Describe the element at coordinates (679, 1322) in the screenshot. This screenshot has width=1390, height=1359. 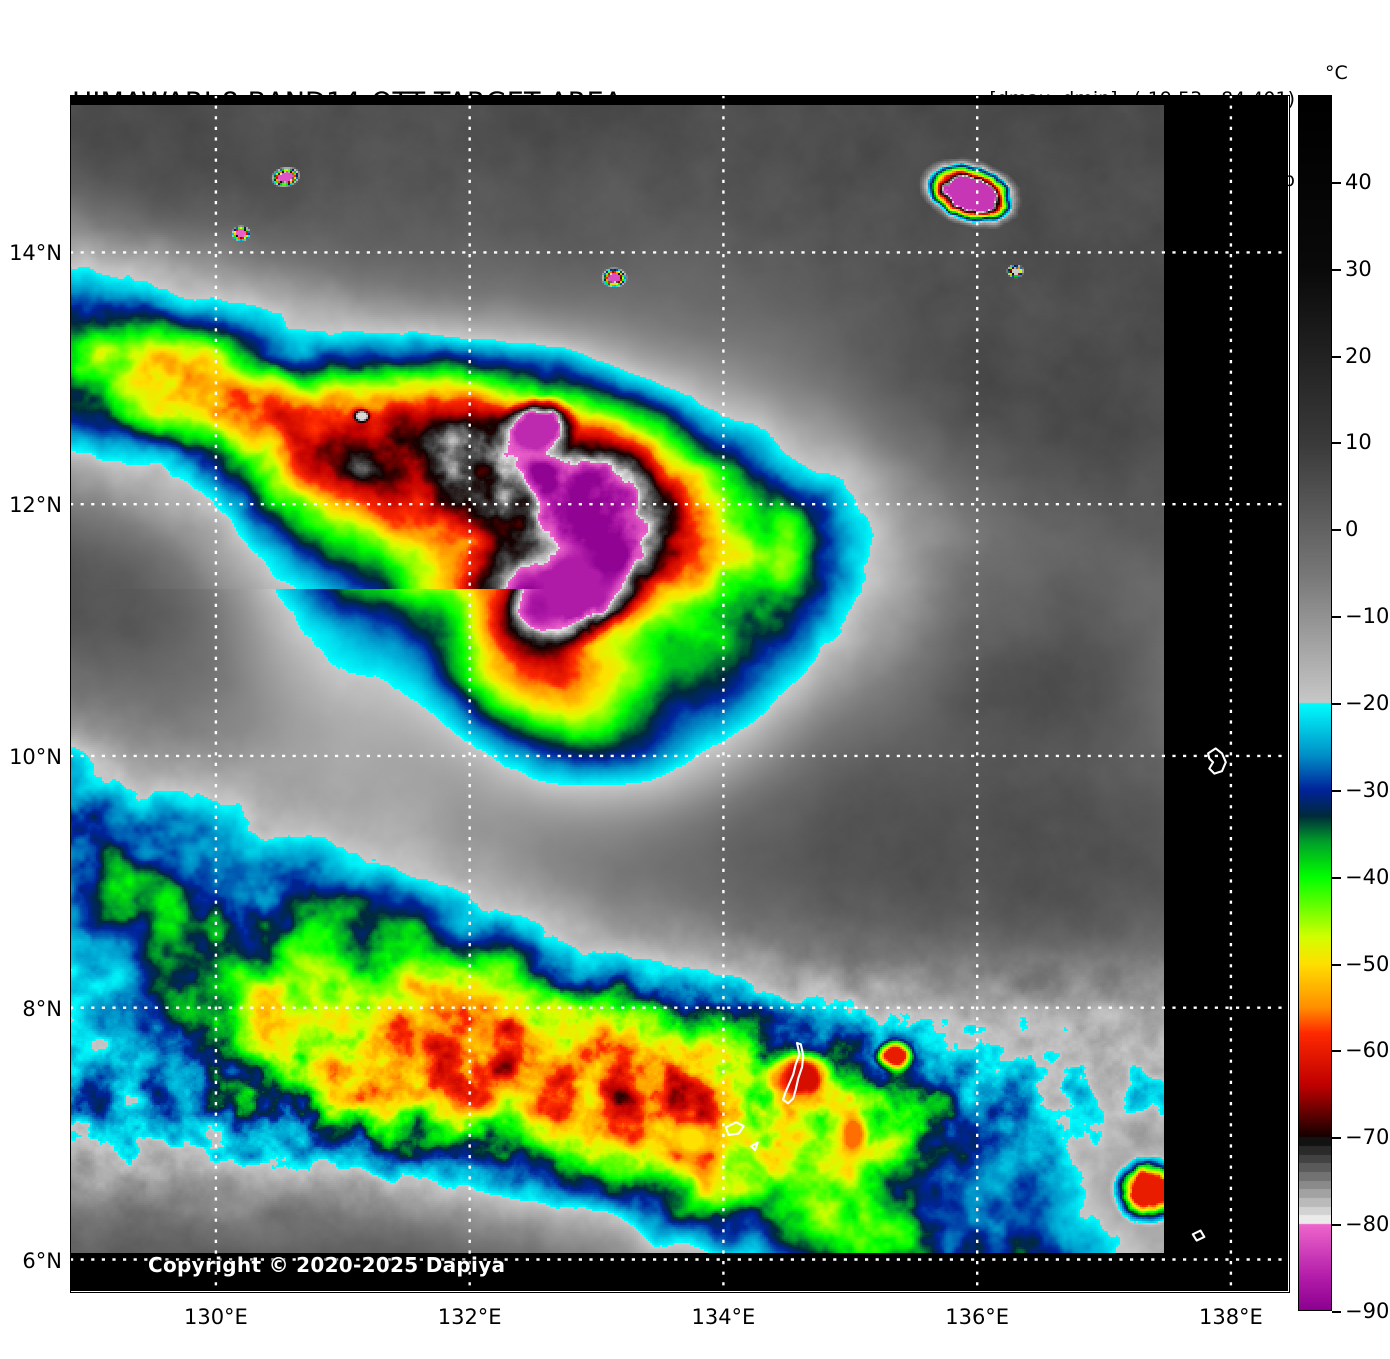
I see `x-axis-labels: 130°E 132°E 134°E 136°E 138°E` at that location.